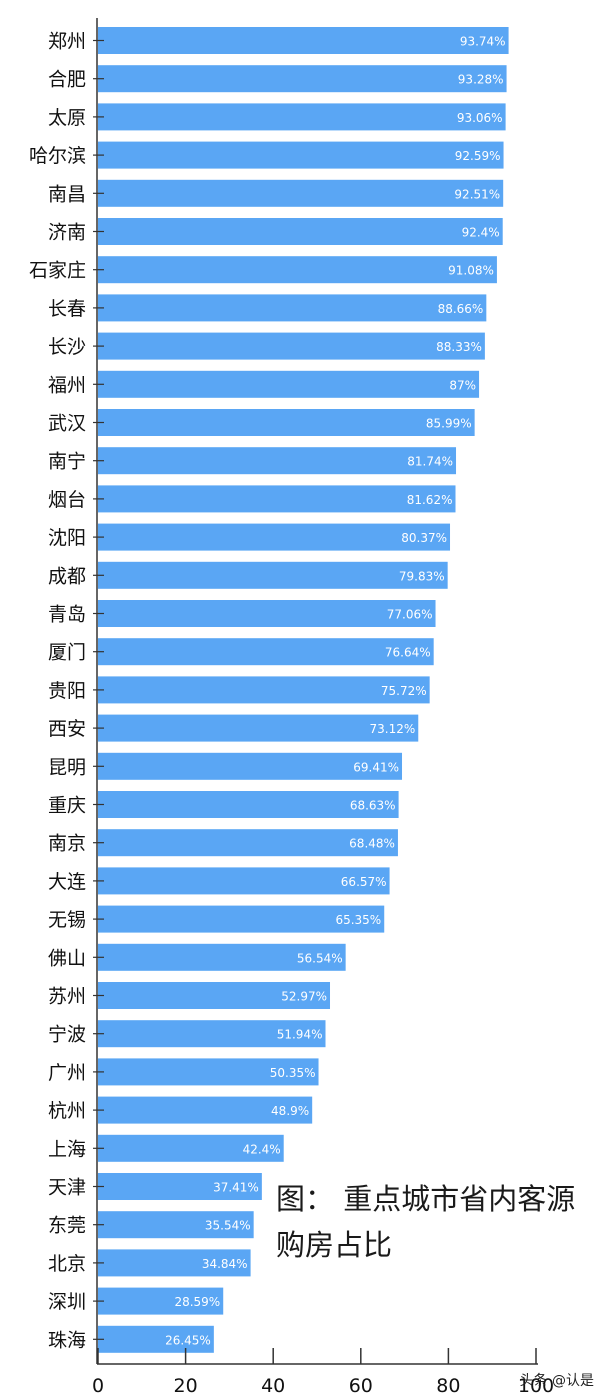 The width and height of the screenshot is (608, 1398). I want to click on data-label: 75.72%, so click(404, 691).